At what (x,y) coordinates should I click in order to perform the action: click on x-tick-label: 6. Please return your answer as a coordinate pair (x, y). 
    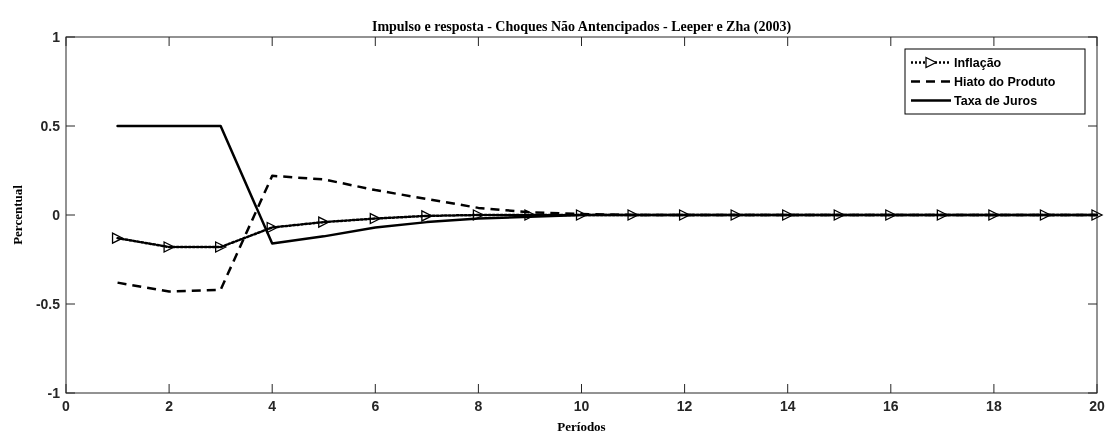
    Looking at the image, I should click on (375, 406).